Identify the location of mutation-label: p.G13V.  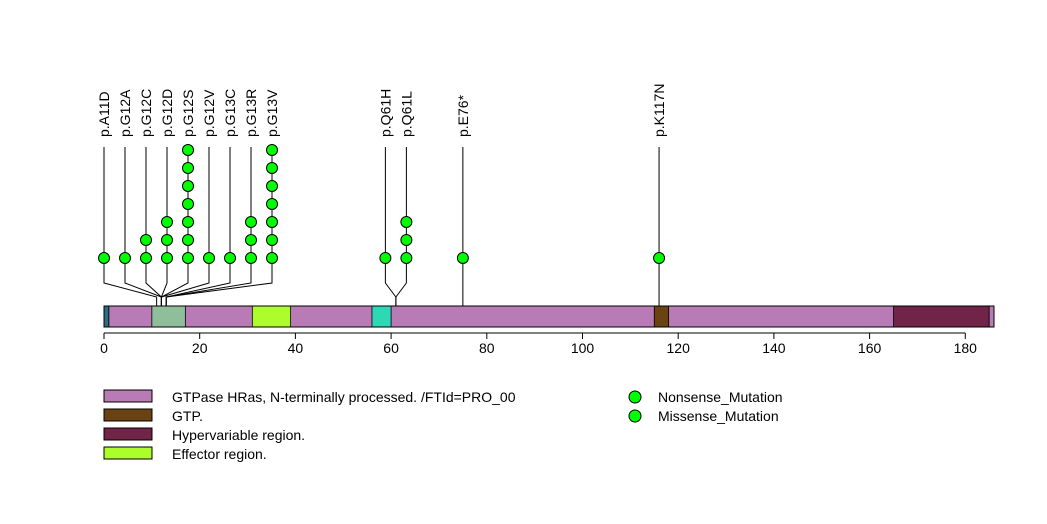
(272, 113).